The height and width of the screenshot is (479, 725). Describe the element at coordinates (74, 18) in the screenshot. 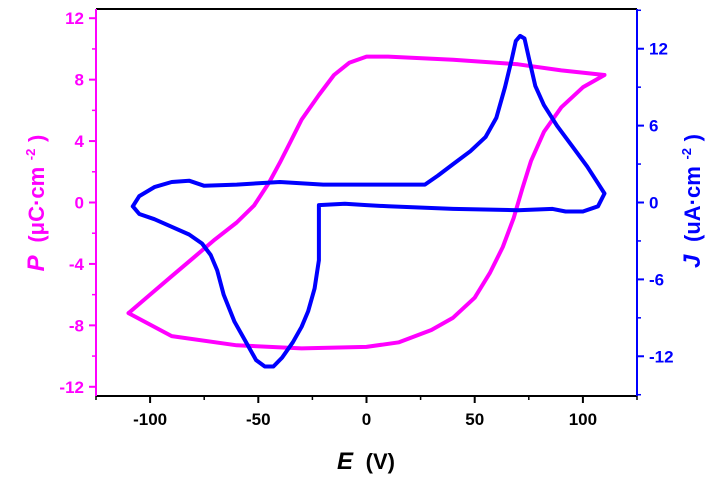

I see `left-tick-label: 12` at that location.